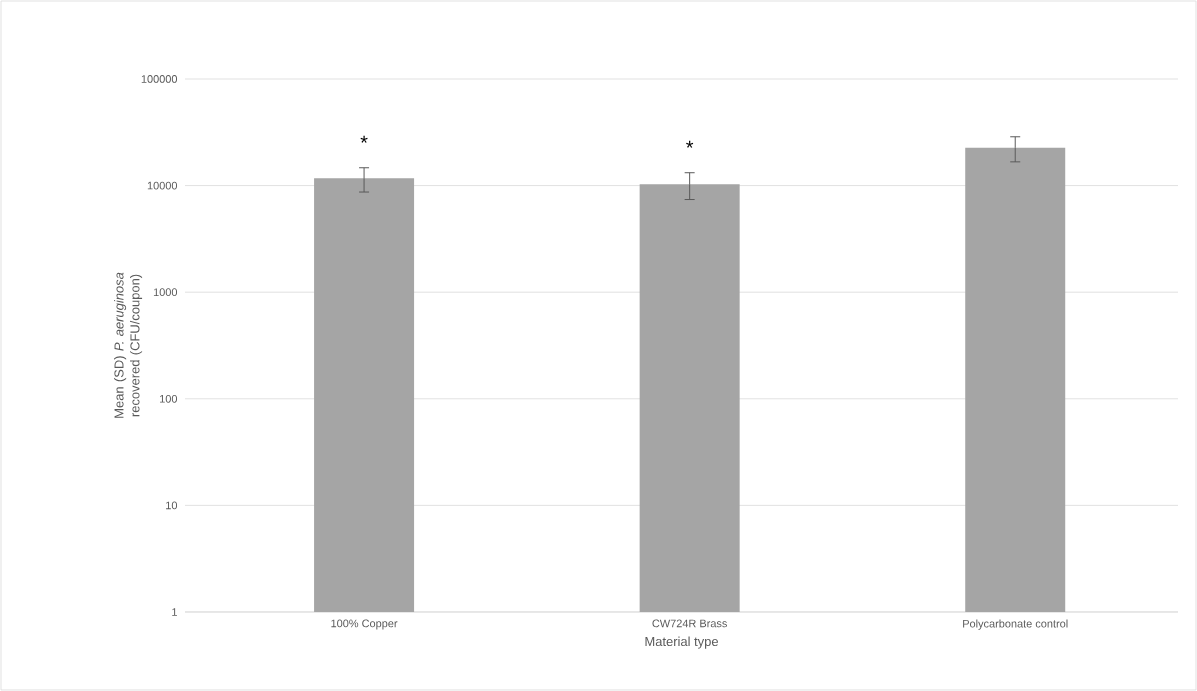 The image size is (1197, 691). Describe the element at coordinates (162, 185) in the screenshot. I see `y-tick-label: 10000` at that location.